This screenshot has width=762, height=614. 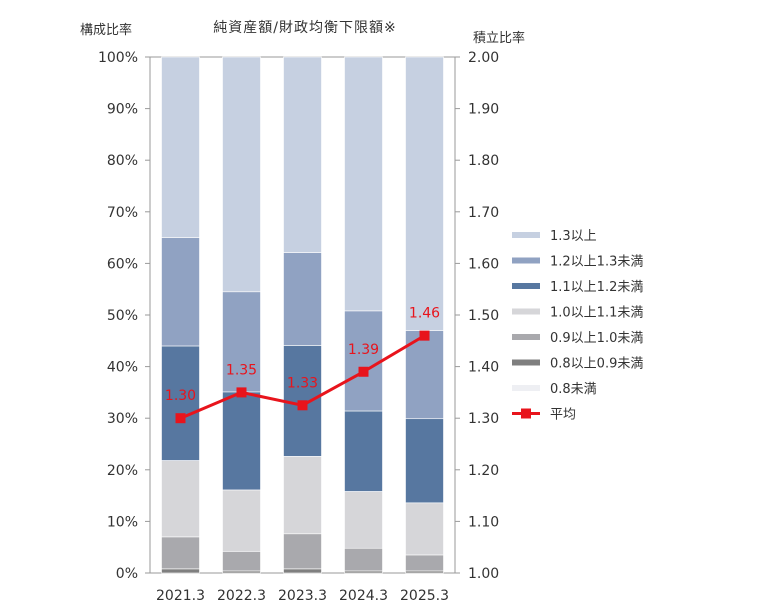 I want to click on right-tick-label: 2.00, so click(x=483, y=58).